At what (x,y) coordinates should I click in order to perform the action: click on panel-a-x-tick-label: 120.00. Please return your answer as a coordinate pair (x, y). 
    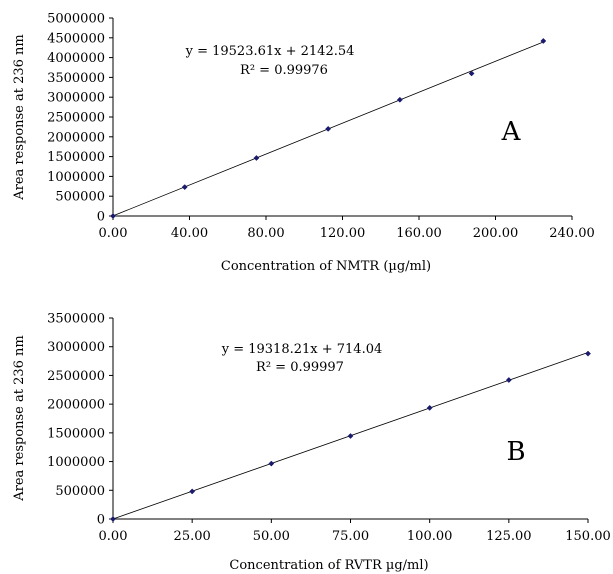
    Looking at the image, I should click on (343, 233).